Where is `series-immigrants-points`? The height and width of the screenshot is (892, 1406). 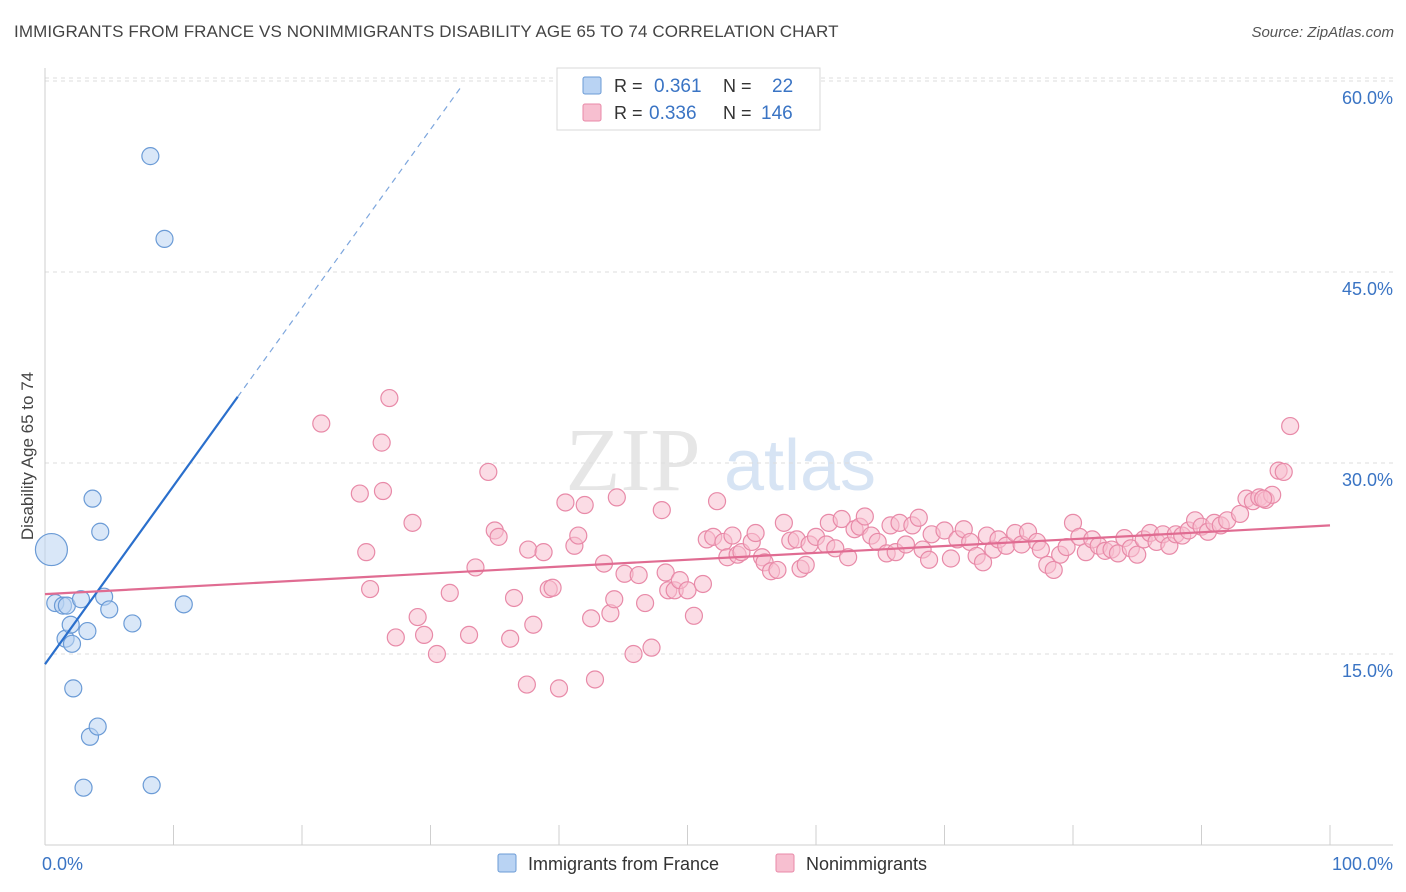
series-immigrants-points is located at coordinates (113, 472).